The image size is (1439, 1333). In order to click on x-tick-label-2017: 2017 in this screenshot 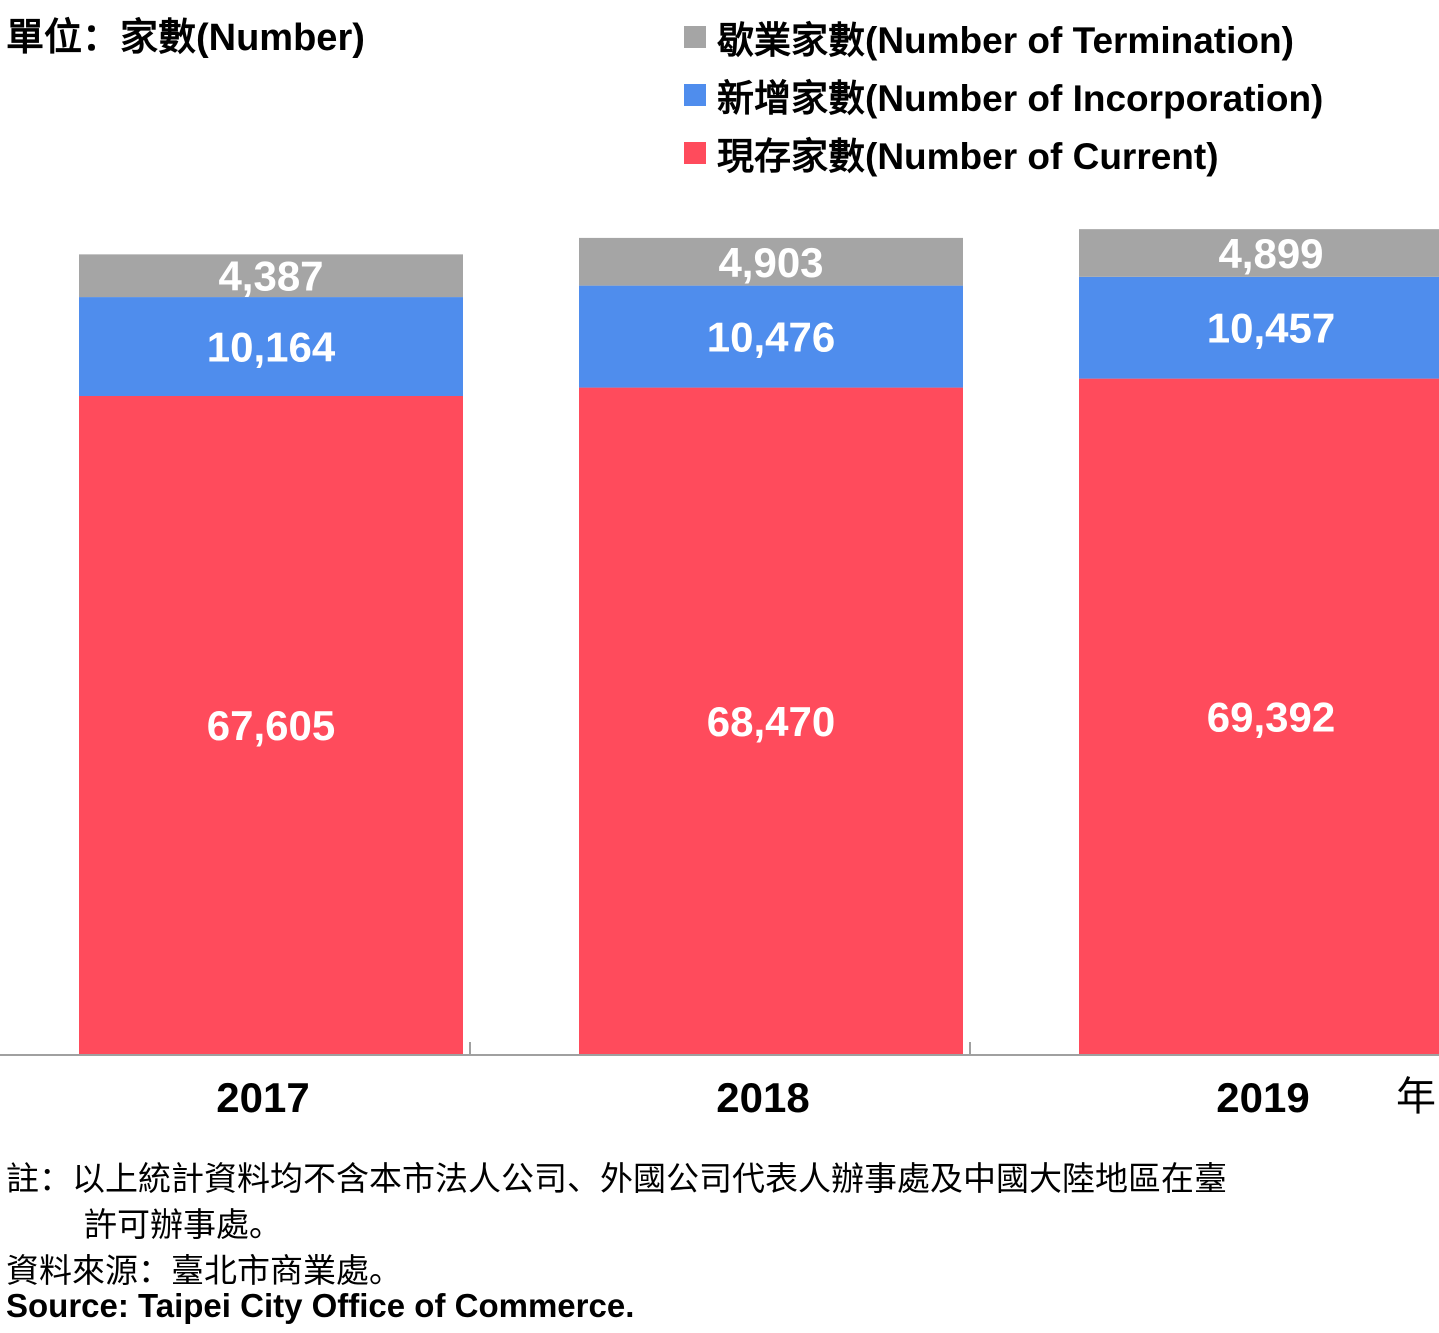, I will do `click(262, 1097)`.